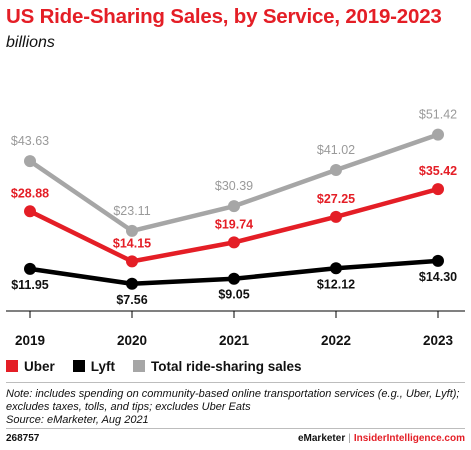 The image size is (471, 450). I want to click on divider-top, so click(235, 382).